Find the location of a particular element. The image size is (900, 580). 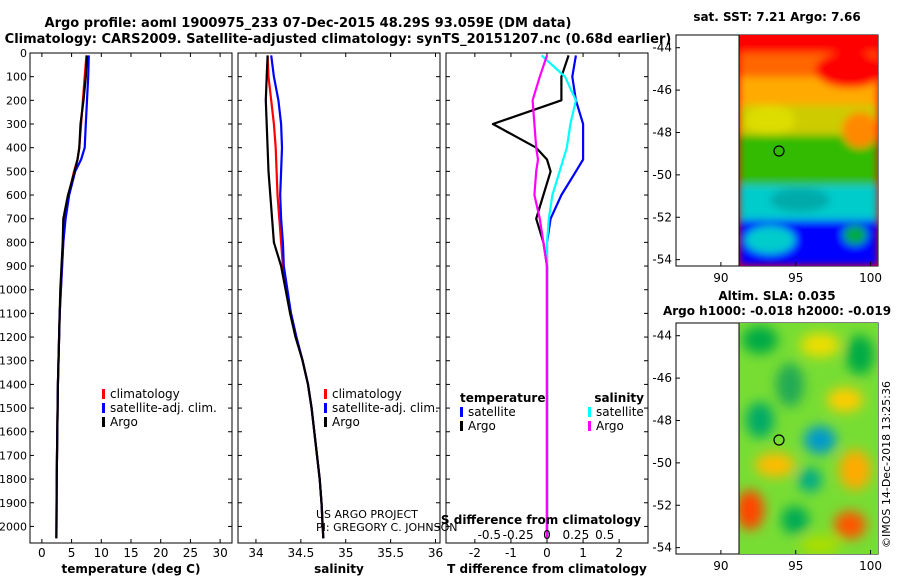

y-tick-label: 1700 is located at coordinates (13, 455).